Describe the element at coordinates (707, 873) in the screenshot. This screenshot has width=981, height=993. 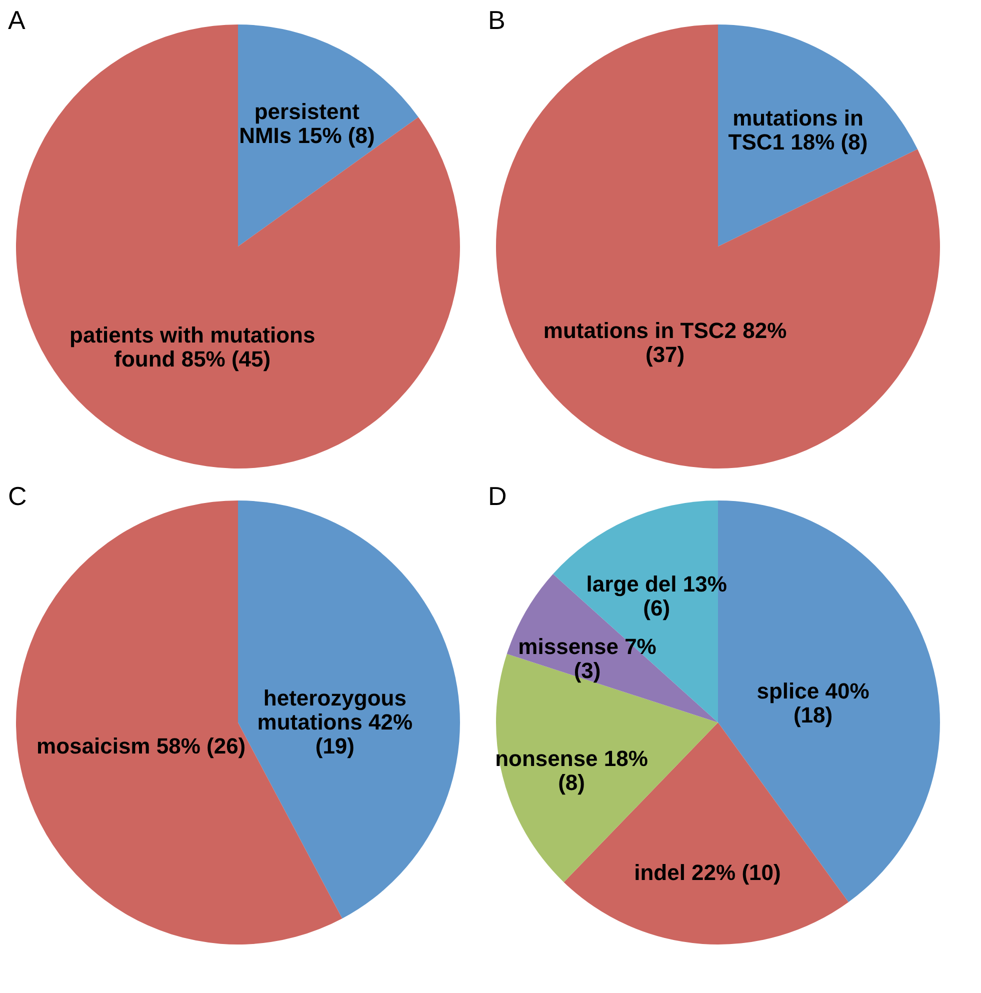
I see `slice-label: indel 22% (10)` at that location.